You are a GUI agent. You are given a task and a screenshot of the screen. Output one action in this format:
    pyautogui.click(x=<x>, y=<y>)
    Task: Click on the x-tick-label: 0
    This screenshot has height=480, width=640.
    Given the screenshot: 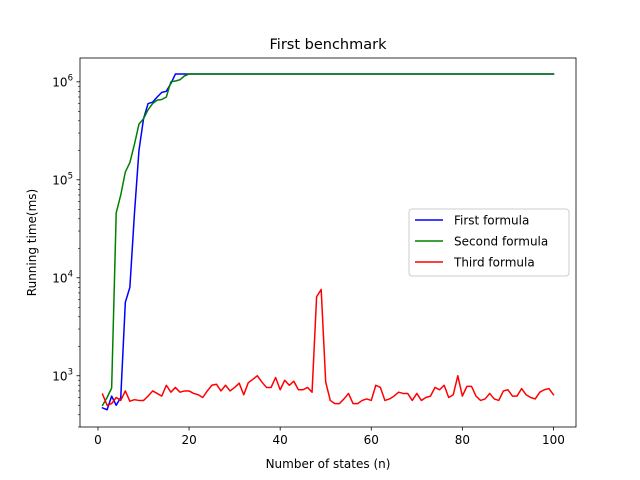 What is the action you would take?
    pyautogui.click(x=98, y=440)
    